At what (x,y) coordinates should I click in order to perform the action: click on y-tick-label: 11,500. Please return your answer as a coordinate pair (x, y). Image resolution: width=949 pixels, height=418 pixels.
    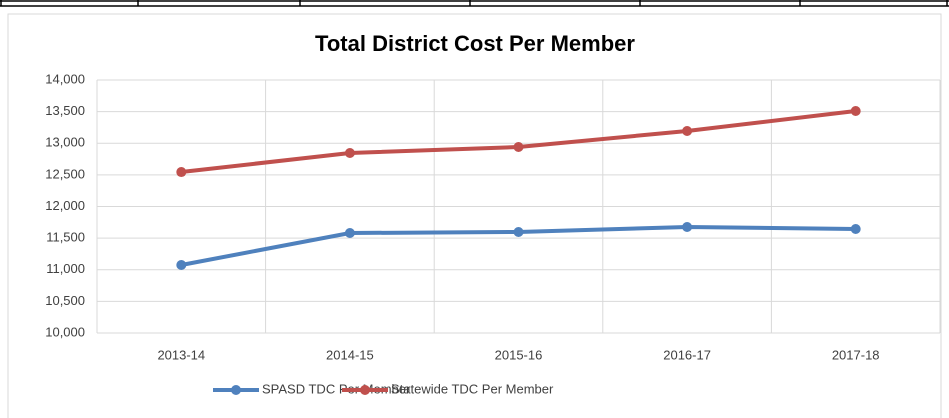
    Looking at the image, I should click on (65, 237).